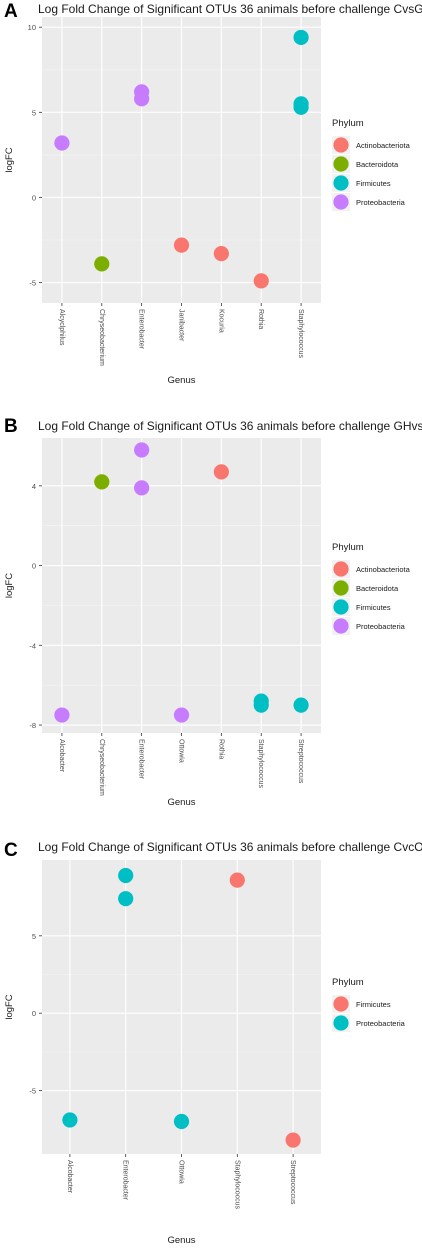 This screenshot has width=422, height=1251. Describe the element at coordinates (32, 645) in the screenshot. I see `y-tick-label: -4` at that location.